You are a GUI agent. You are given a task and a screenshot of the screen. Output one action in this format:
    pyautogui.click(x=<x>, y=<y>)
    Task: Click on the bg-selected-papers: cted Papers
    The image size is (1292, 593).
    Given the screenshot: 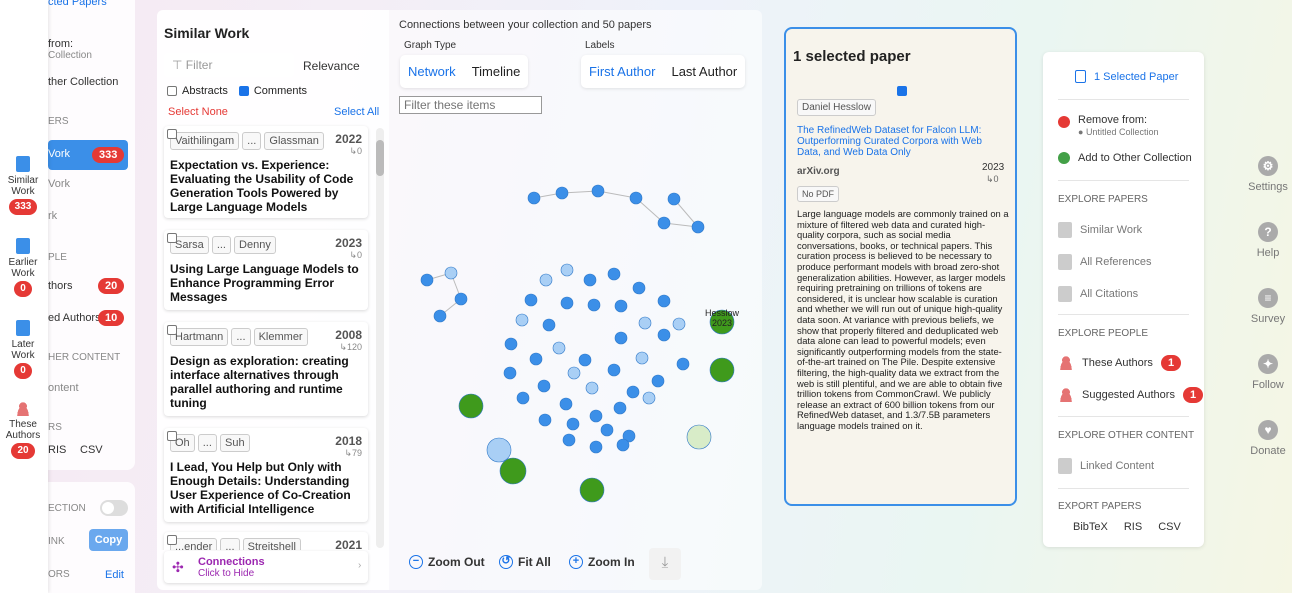 What is the action you would take?
    pyautogui.click(x=77, y=4)
    